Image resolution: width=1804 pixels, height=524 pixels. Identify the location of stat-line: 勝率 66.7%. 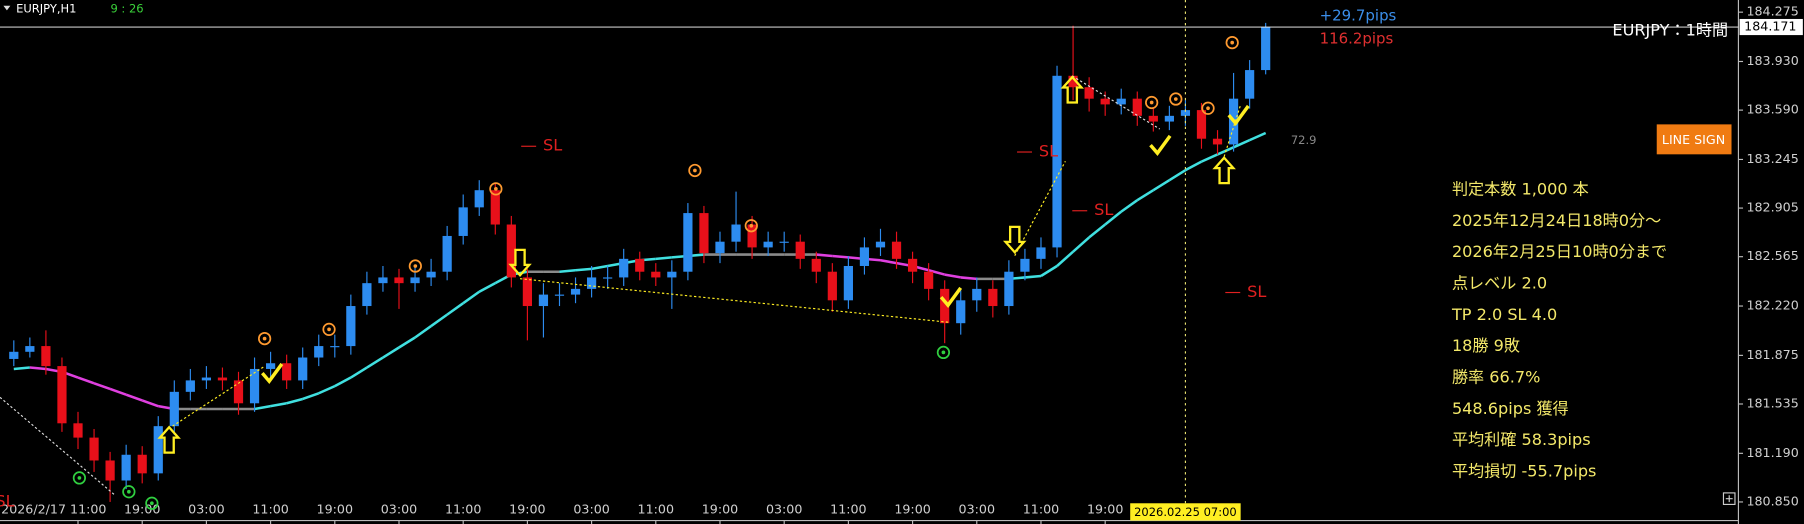
(1496, 376).